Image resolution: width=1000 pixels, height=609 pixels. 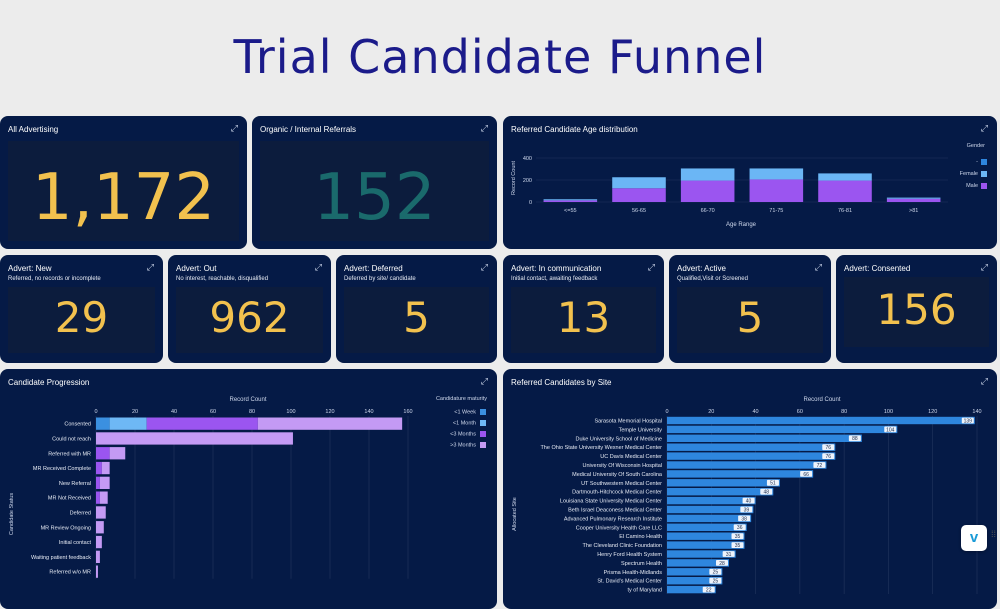 I want to click on y-tick-label: University Of Wisconsin Hospital, so click(x=622, y=466).